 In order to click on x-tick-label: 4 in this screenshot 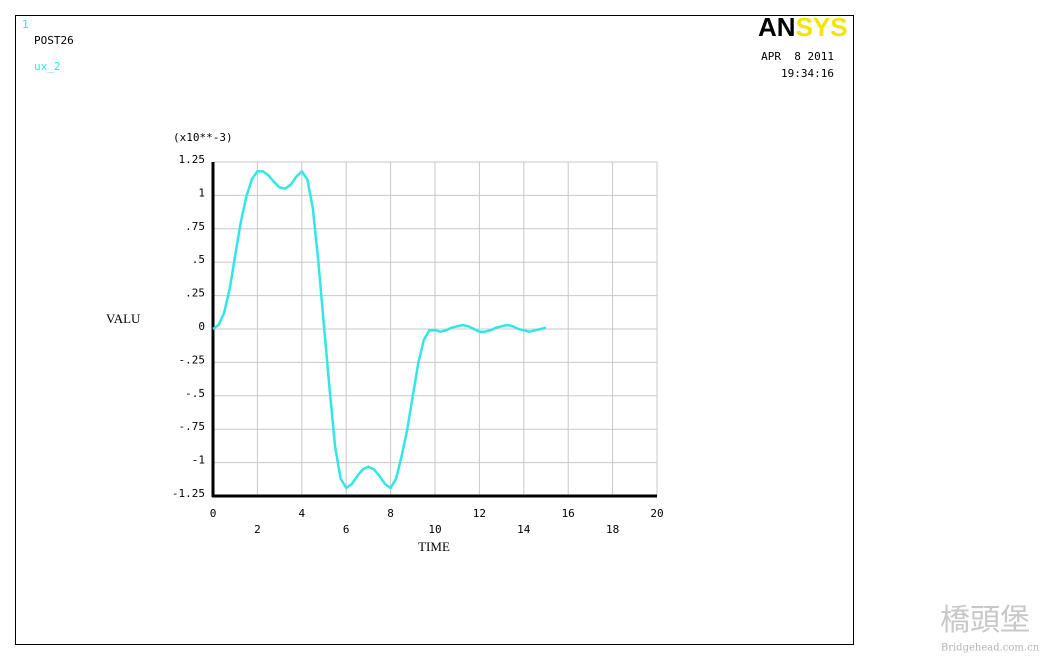, I will do `click(301, 513)`.